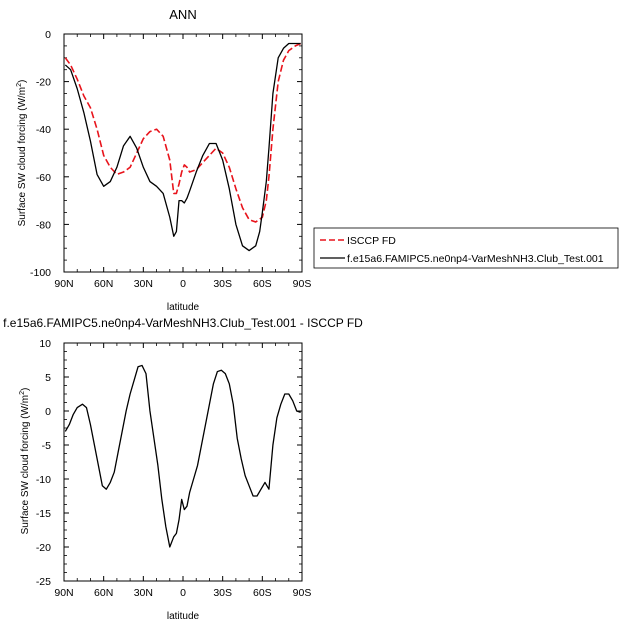 Image resolution: width=628 pixels, height=628 pixels. I want to click on top-chart-plot-frame, so click(183, 153).